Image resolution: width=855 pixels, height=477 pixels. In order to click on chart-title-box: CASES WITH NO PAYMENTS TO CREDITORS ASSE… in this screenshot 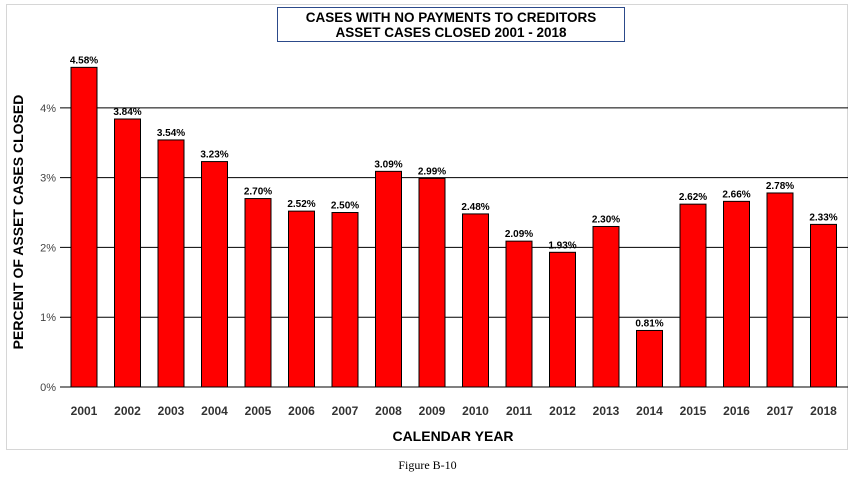, I will do `click(451, 24)`.